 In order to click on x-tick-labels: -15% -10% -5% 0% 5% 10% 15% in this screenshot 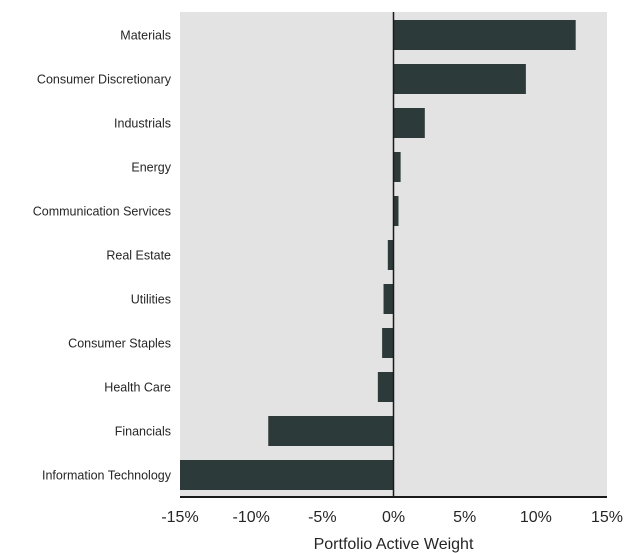, I will do `click(392, 517)`.